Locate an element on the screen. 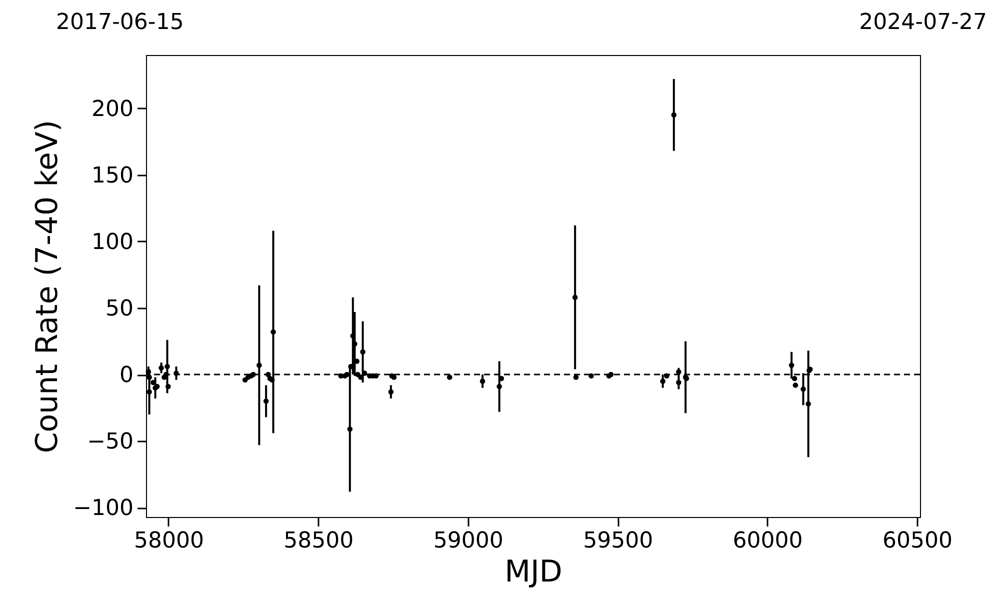 The width and height of the screenshot is (997, 613). y-tick-label: 50 is located at coordinates (120, 309).